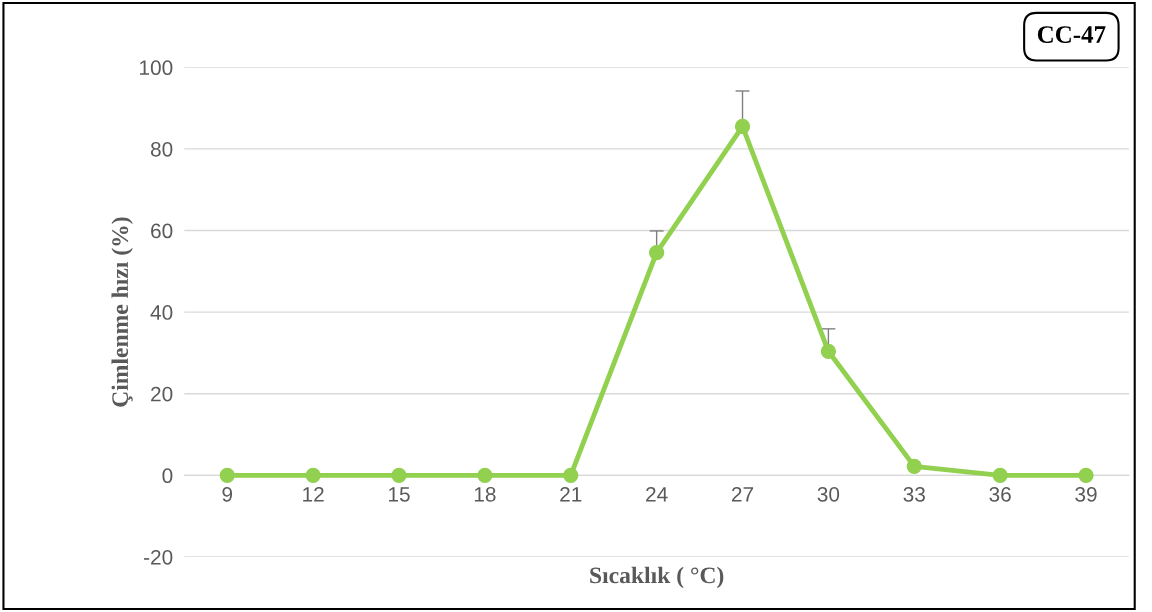  Describe the element at coordinates (227, 494) in the screenshot. I see `x-tick-label: 9` at that location.